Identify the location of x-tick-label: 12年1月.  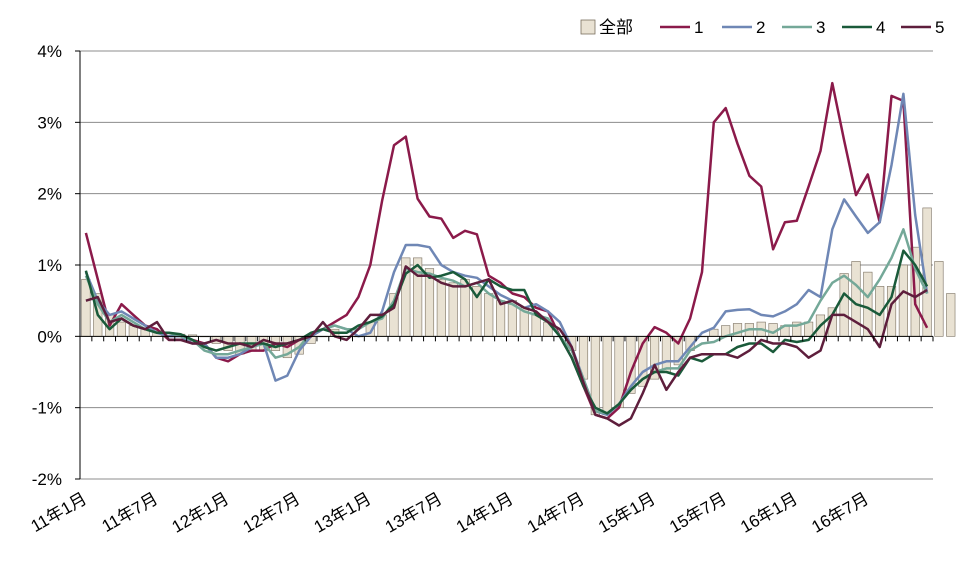
(201, 513).